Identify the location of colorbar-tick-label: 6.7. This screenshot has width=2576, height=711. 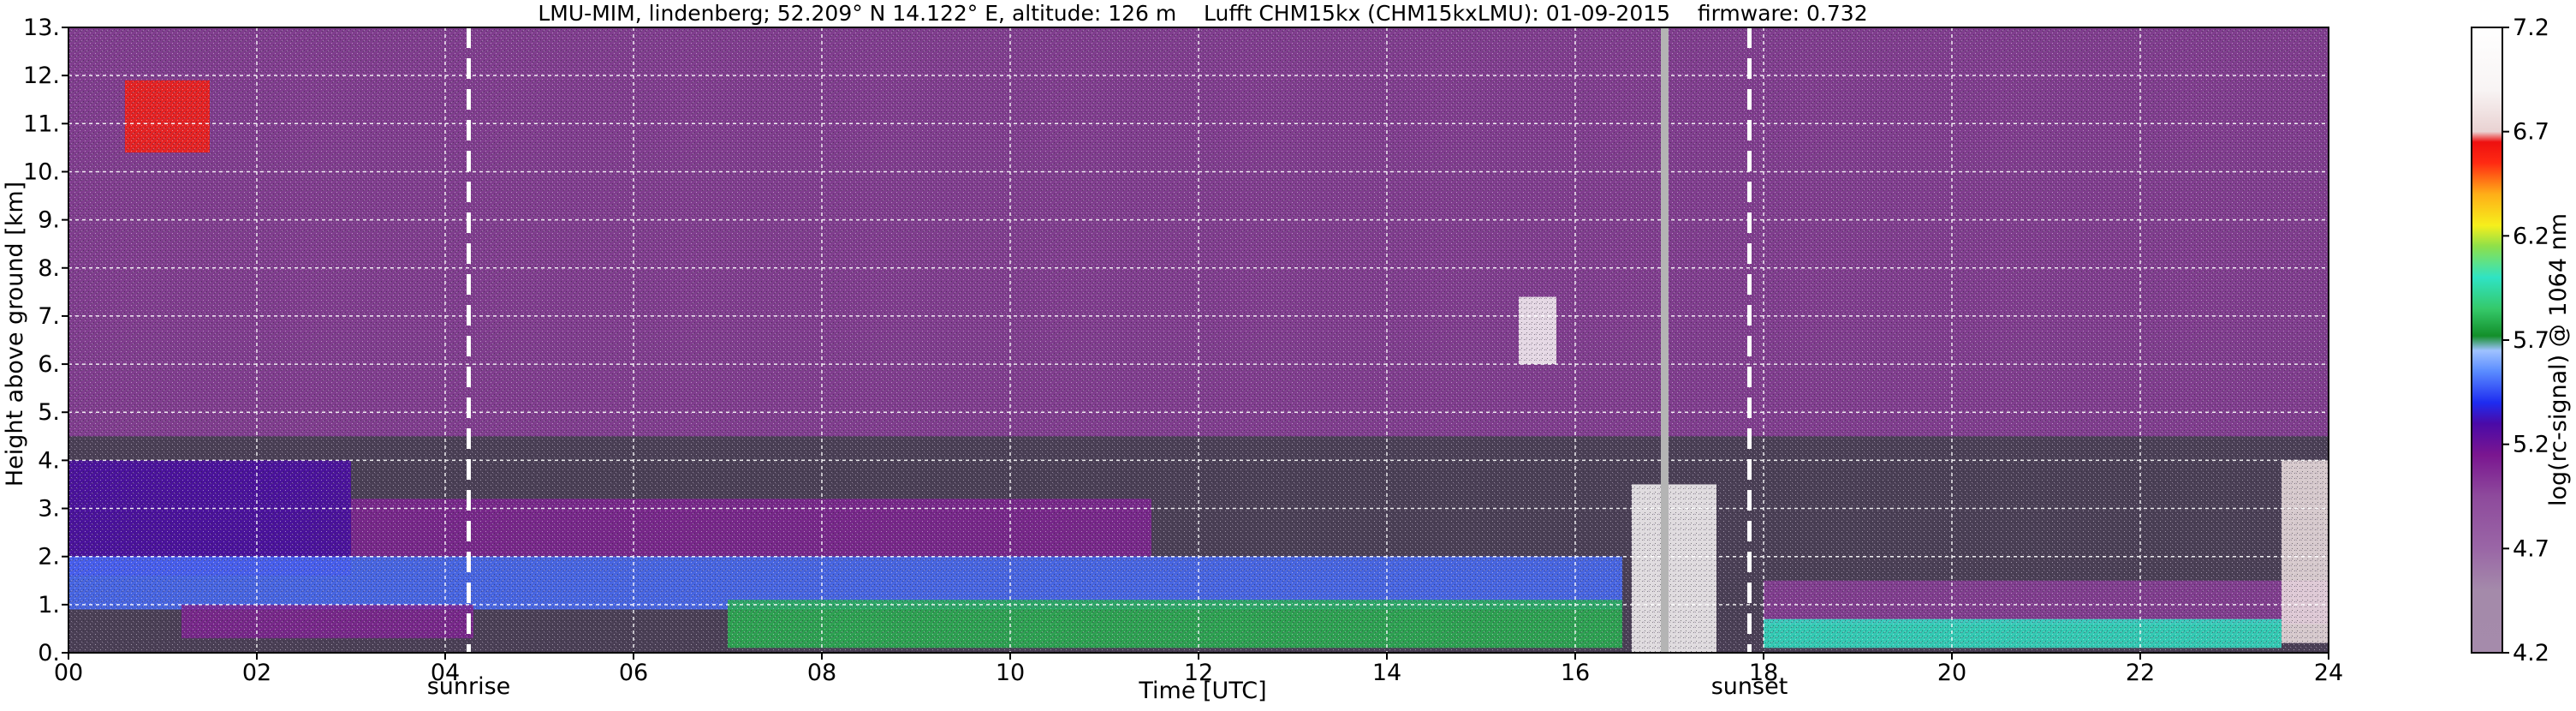
(2531, 132).